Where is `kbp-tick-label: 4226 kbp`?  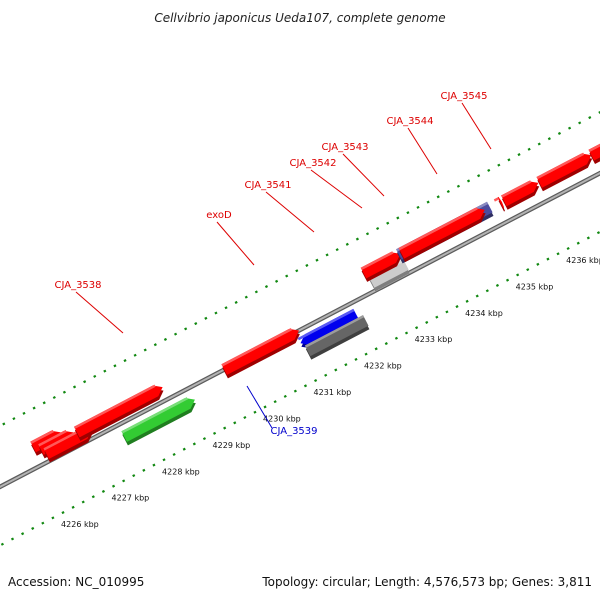
kbp-tick-label: 4226 kbp is located at coordinates (80, 524).